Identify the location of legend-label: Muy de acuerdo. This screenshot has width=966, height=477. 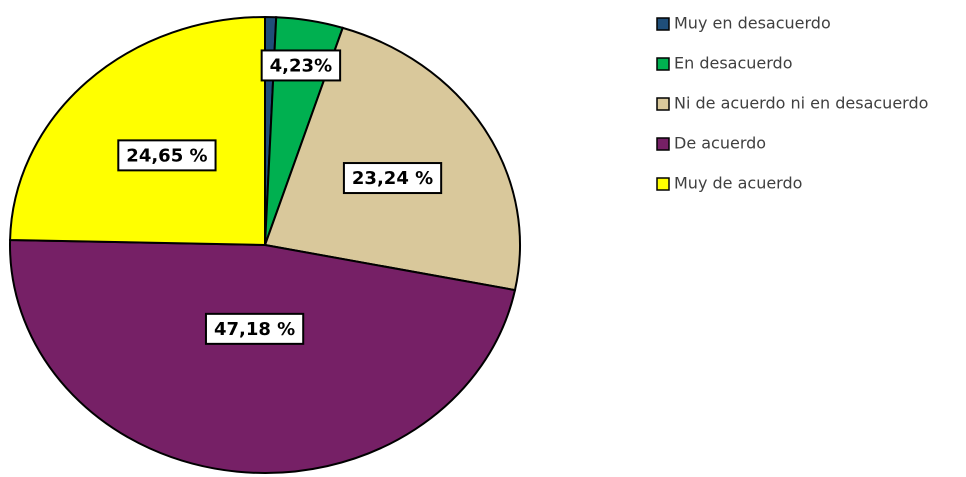
(738, 183).